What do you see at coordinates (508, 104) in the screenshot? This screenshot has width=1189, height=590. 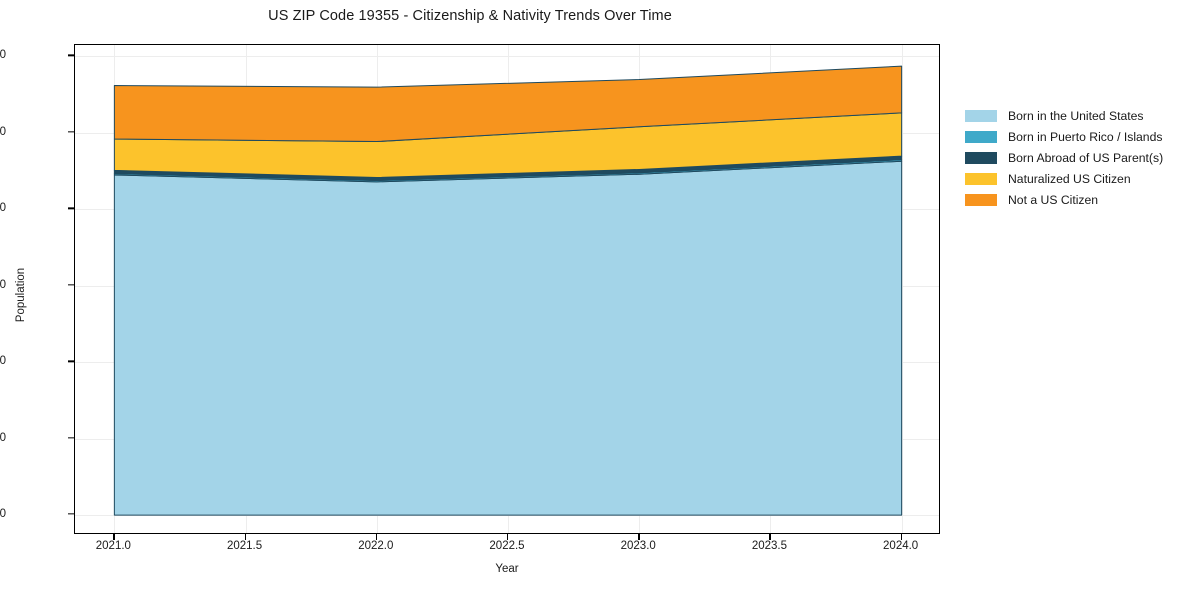 I see `area-band` at bounding box center [508, 104].